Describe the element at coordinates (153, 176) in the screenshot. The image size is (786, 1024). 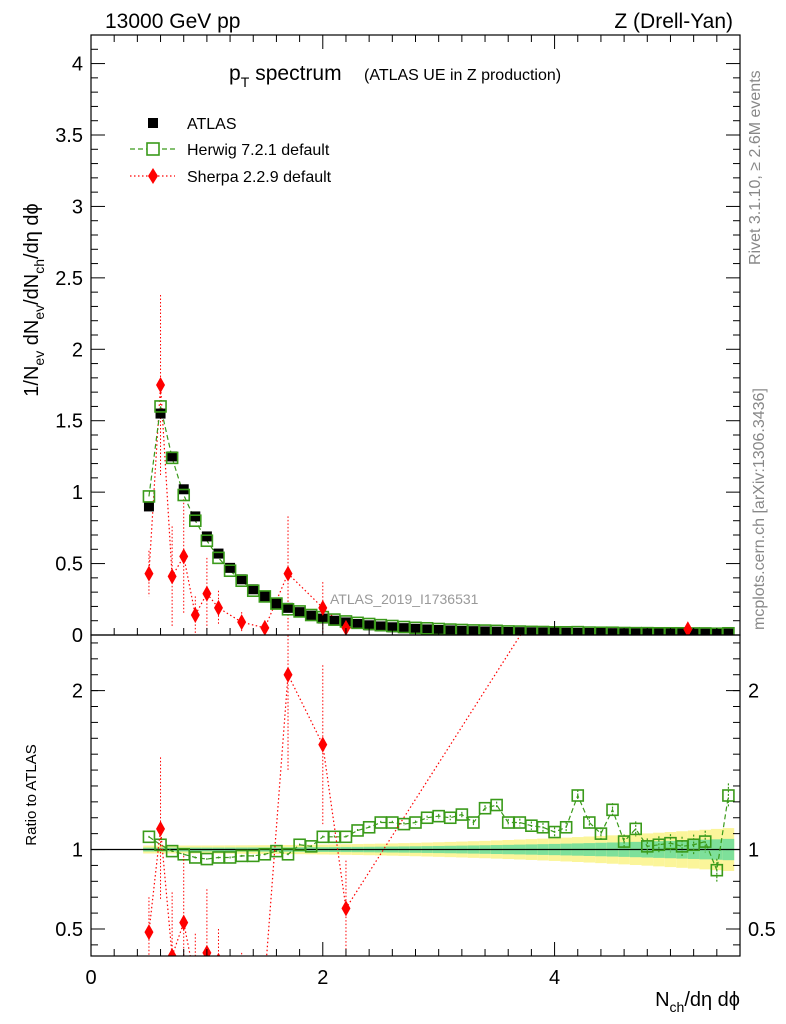
I see `legend-sherpa-marker` at that location.